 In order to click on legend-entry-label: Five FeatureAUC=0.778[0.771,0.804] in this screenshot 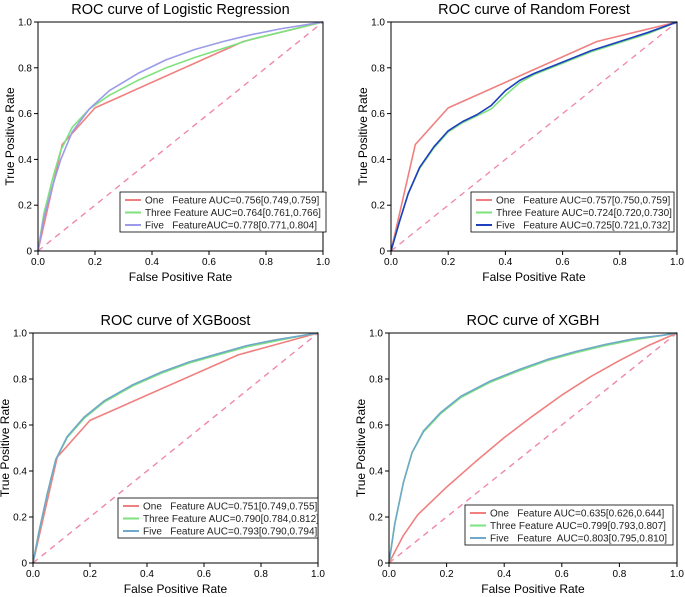, I will do `click(231, 226)`.